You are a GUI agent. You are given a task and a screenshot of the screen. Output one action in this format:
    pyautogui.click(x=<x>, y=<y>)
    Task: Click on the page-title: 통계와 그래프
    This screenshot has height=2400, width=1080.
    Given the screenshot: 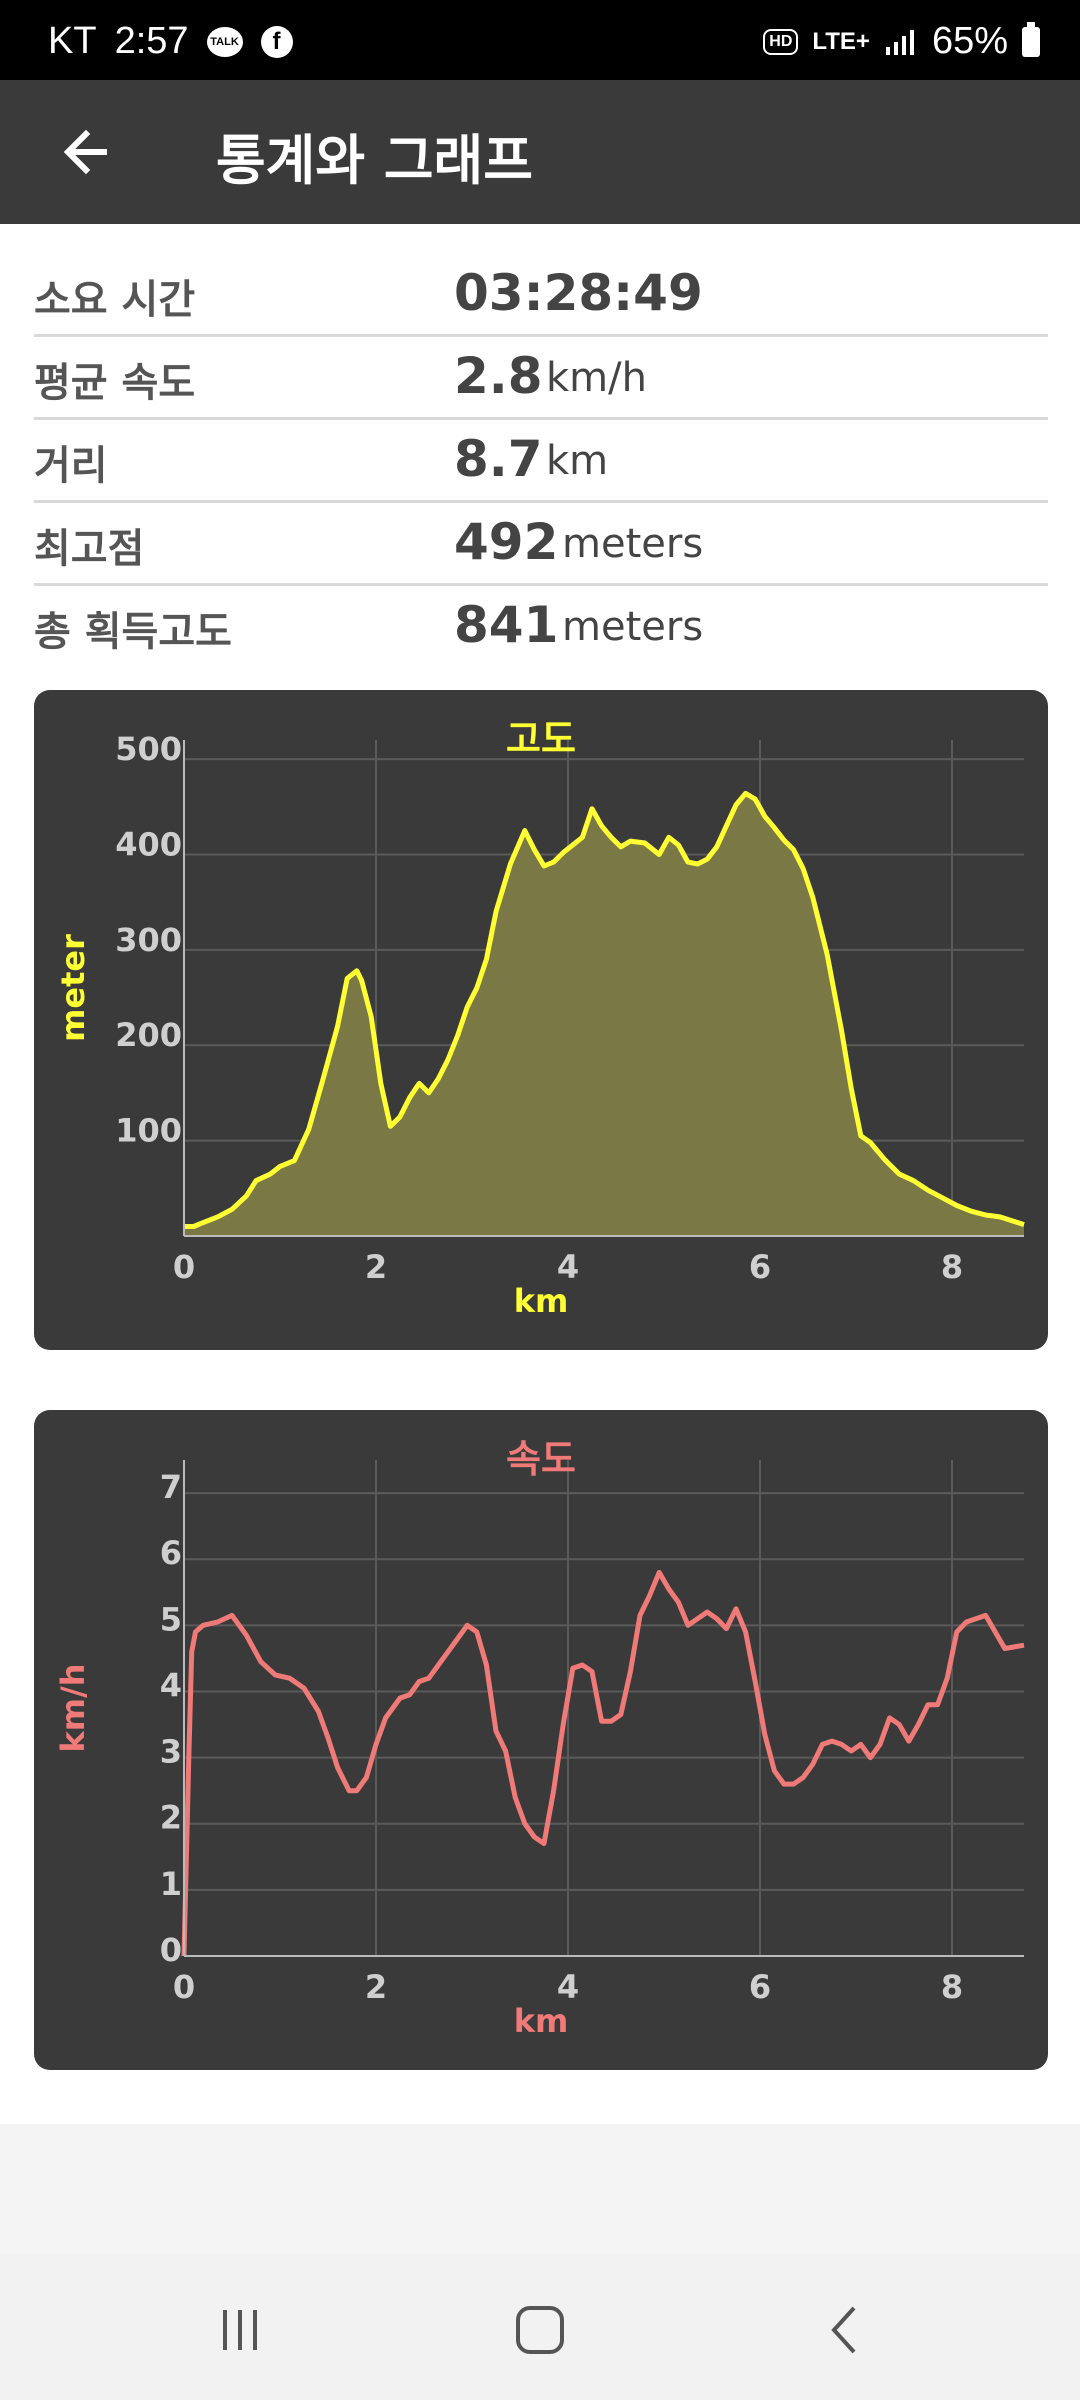 What is the action you would take?
    pyautogui.click(x=374, y=160)
    